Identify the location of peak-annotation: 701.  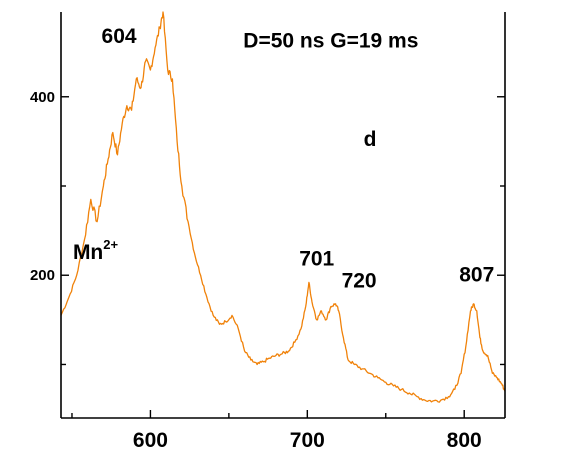
(316, 258).